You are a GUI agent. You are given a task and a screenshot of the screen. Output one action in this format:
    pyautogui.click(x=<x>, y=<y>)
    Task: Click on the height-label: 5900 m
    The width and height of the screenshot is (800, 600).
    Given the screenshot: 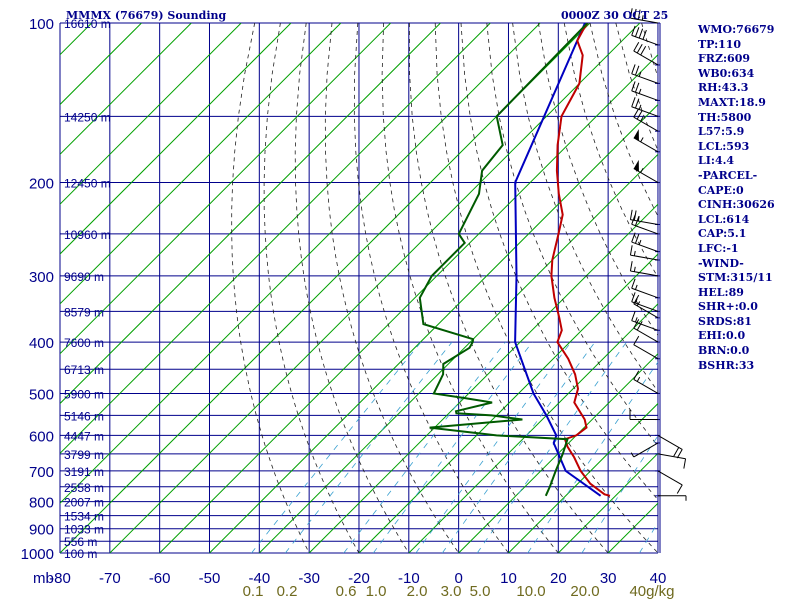 What is the action you would take?
    pyautogui.click(x=84, y=394)
    